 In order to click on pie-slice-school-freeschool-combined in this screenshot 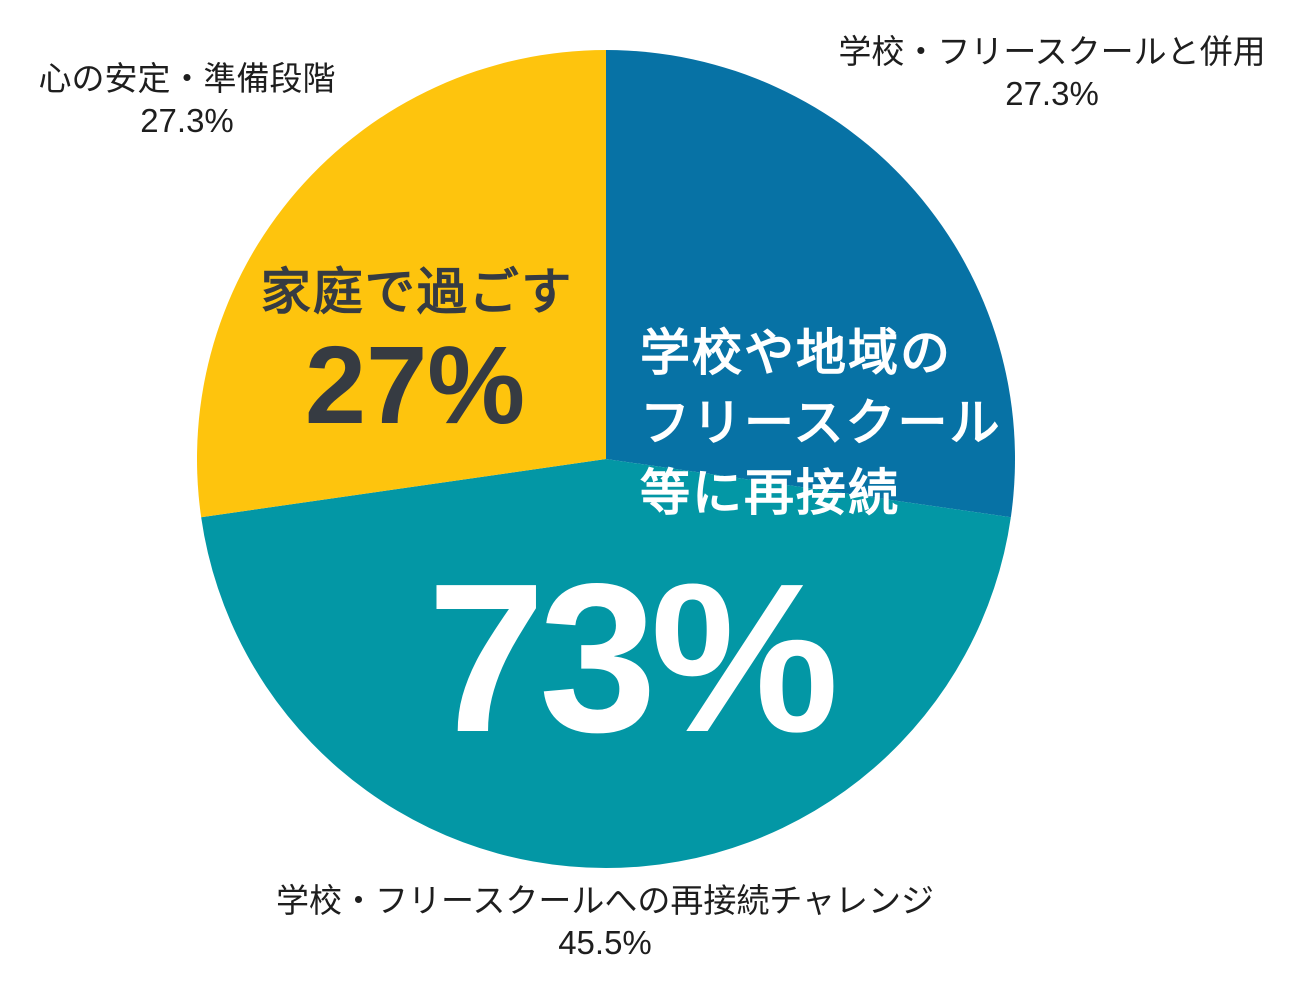, I will do `click(811, 284)`.